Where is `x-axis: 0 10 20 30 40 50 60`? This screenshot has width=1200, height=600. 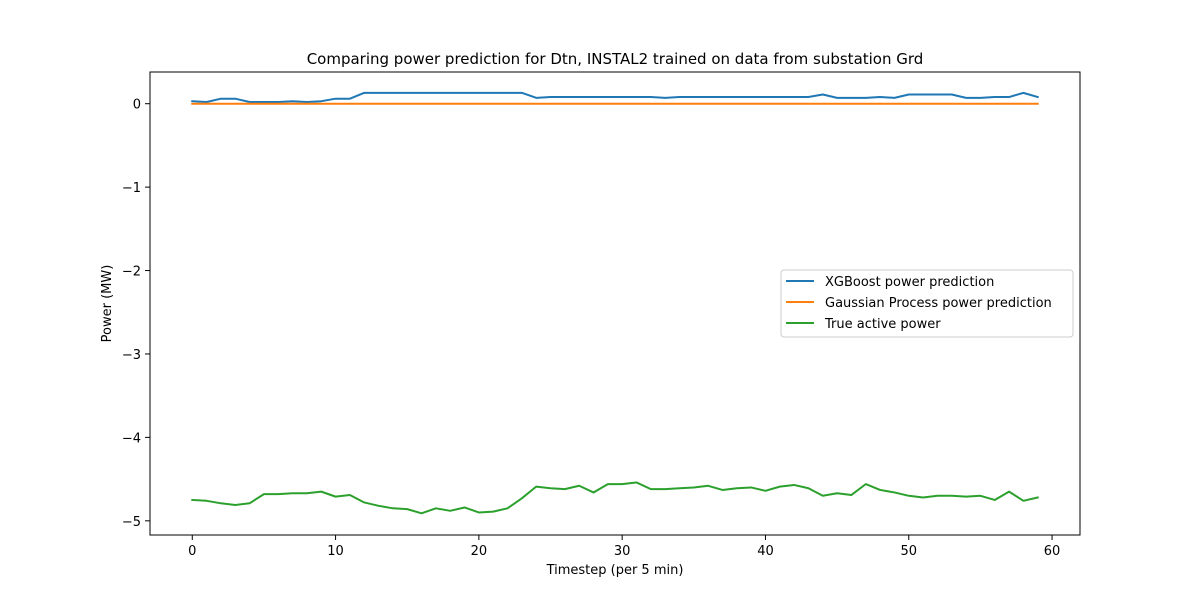 x-axis: 0 10 20 30 40 50 60 is located at coordinates (624, 547).